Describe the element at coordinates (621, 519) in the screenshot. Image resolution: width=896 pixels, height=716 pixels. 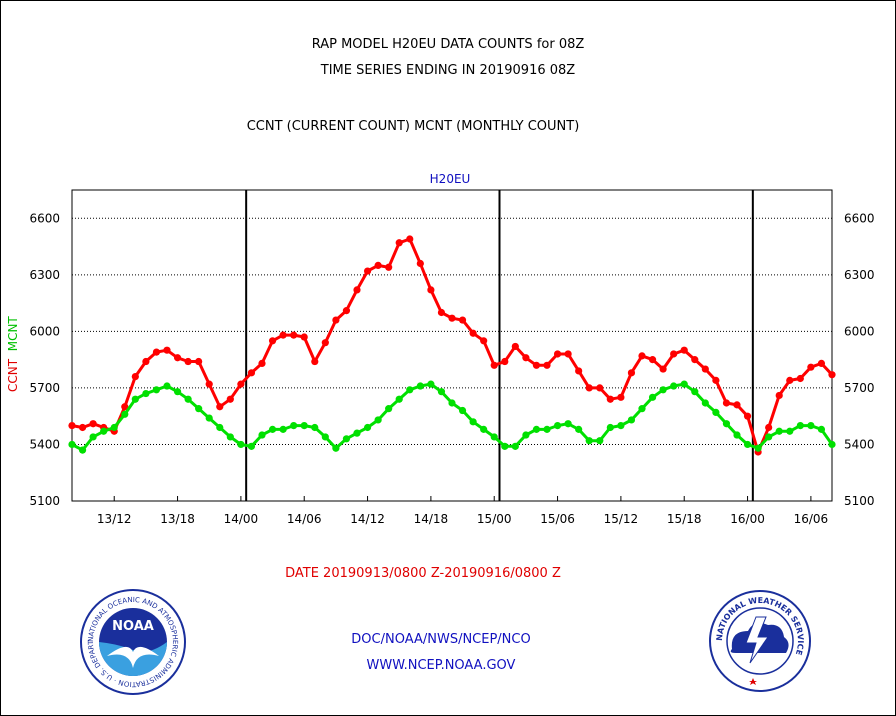
I see `x-tick-label: 15/12` at that location.